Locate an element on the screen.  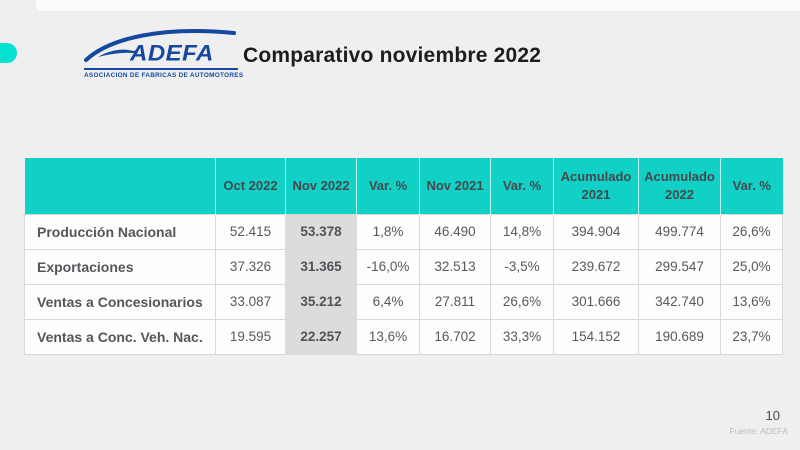
cell-value: 1,8% is located at coordinates (388, 231).